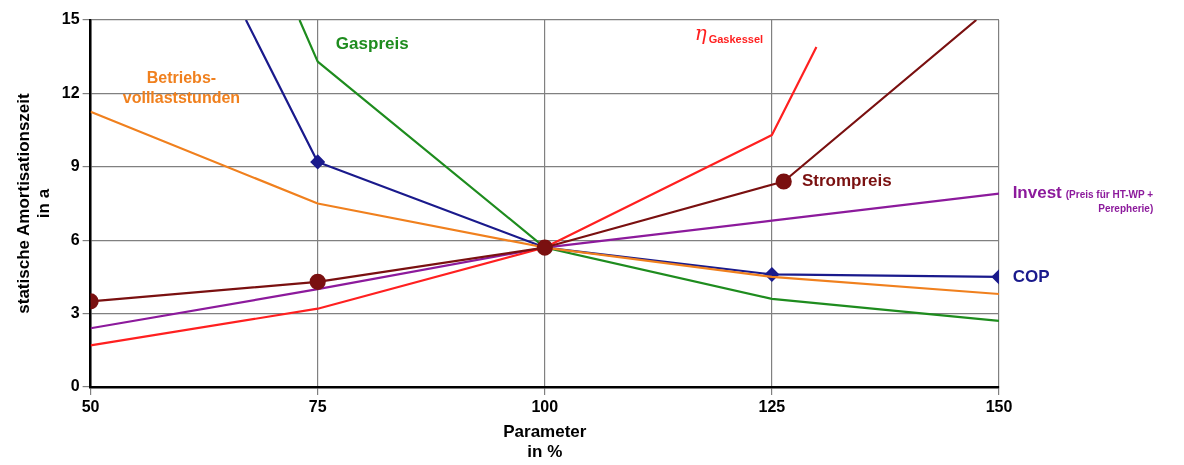 The height and width of the screenshot is (465, 1184). What do you see at coordinates (772, 407) in the screenshot?
I see `x-tick-label: 125` at bounding box center [772, 407].